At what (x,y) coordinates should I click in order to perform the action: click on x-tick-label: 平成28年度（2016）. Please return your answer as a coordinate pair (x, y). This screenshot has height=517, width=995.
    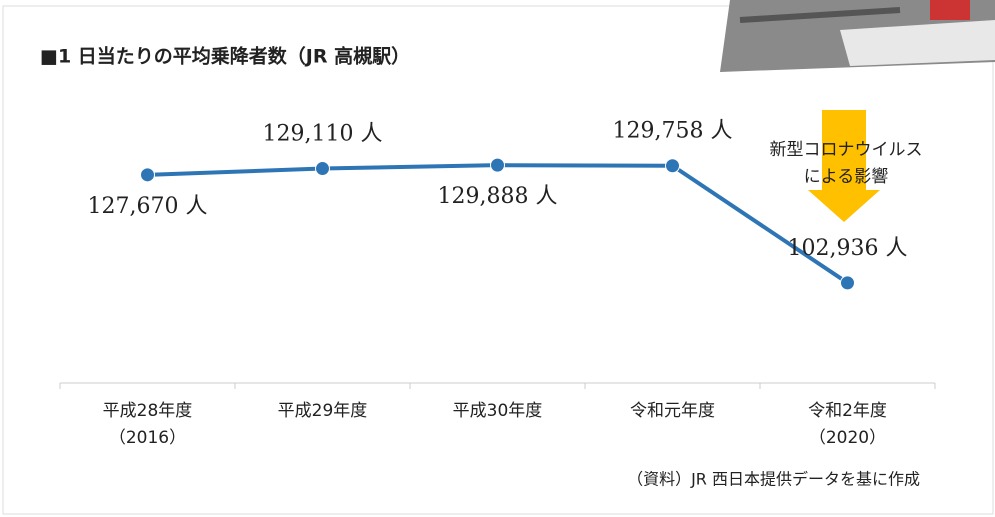
    Looking at the image, I should click on (148, 424).